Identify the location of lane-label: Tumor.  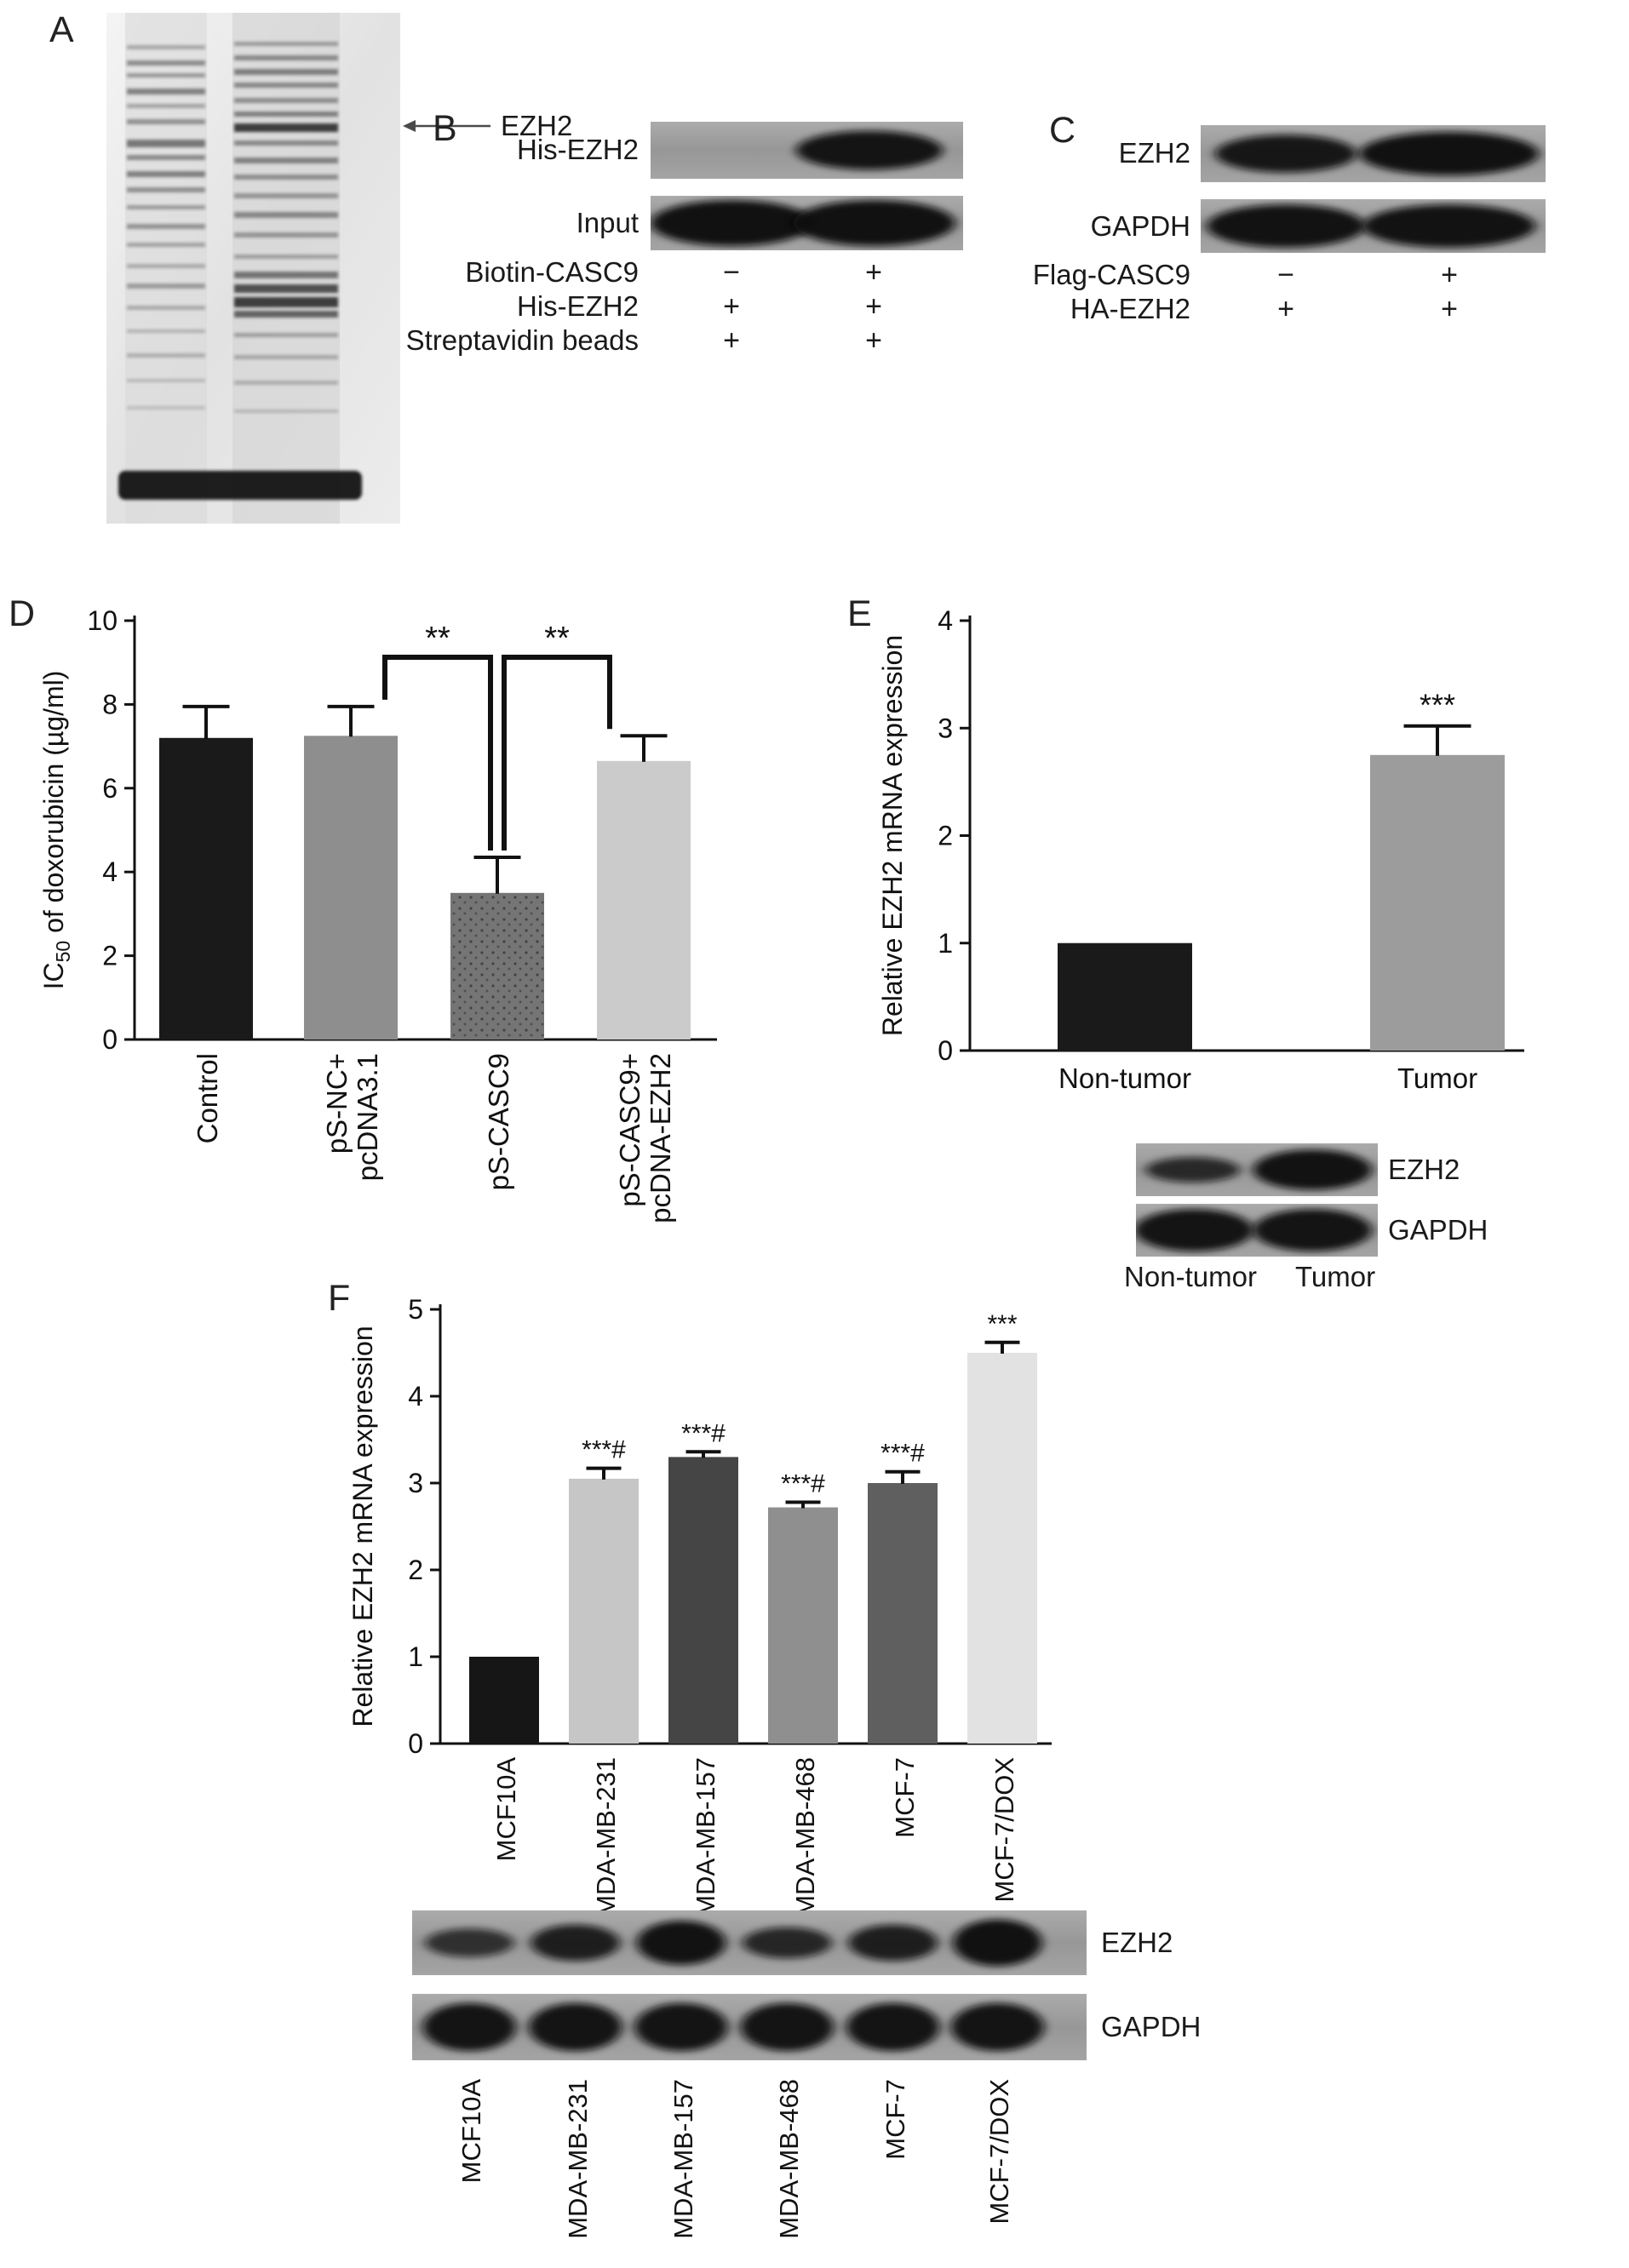
(1335, 1276).